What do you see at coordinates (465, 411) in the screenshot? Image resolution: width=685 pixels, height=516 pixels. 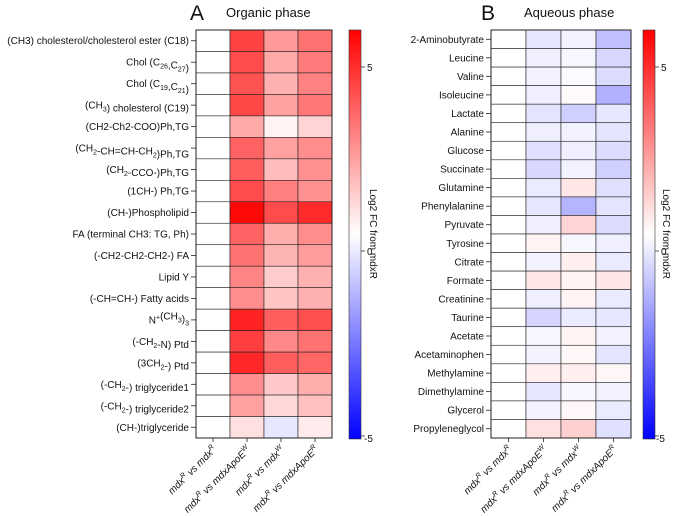 I see `row-label-glycerol: Glycerol` at bounding box center [465, 411].